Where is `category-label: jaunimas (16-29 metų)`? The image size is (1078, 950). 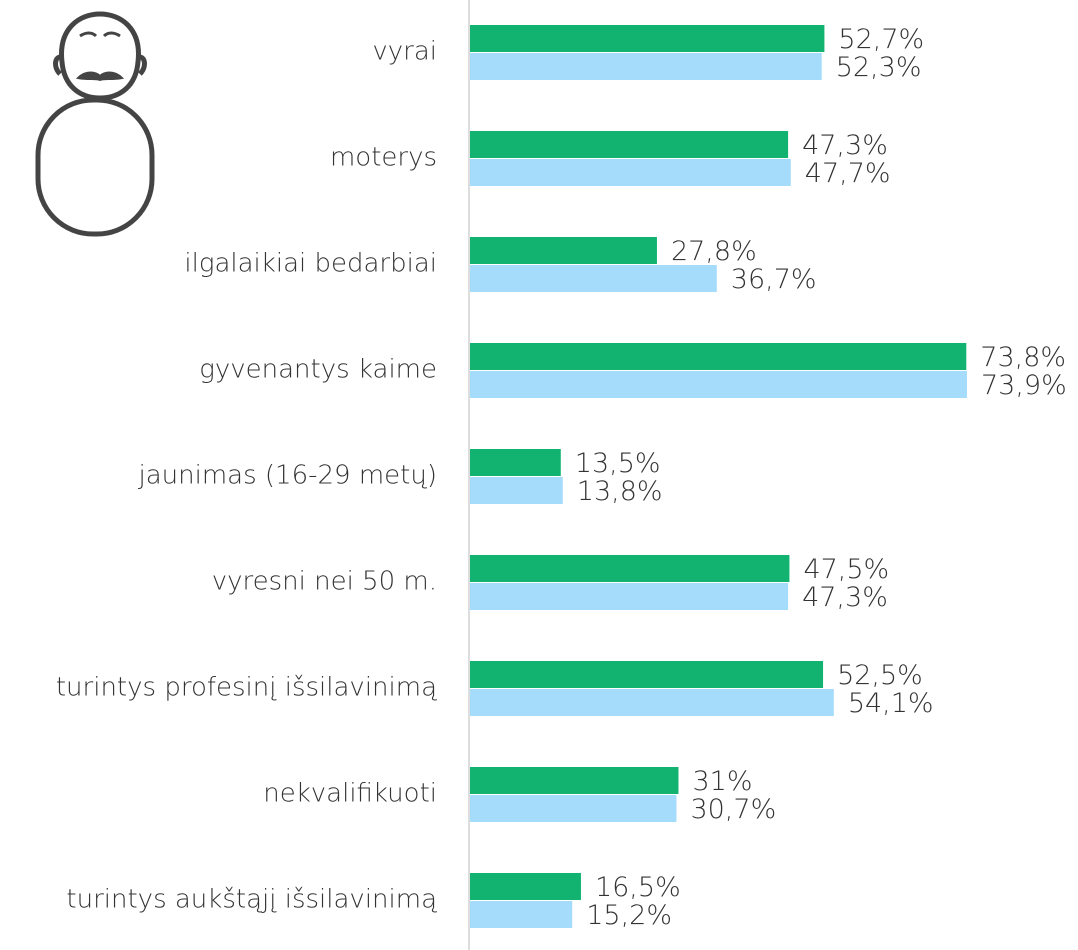 category-label: jaunimas (16-29 metų) is located at coordinates (287, 476).